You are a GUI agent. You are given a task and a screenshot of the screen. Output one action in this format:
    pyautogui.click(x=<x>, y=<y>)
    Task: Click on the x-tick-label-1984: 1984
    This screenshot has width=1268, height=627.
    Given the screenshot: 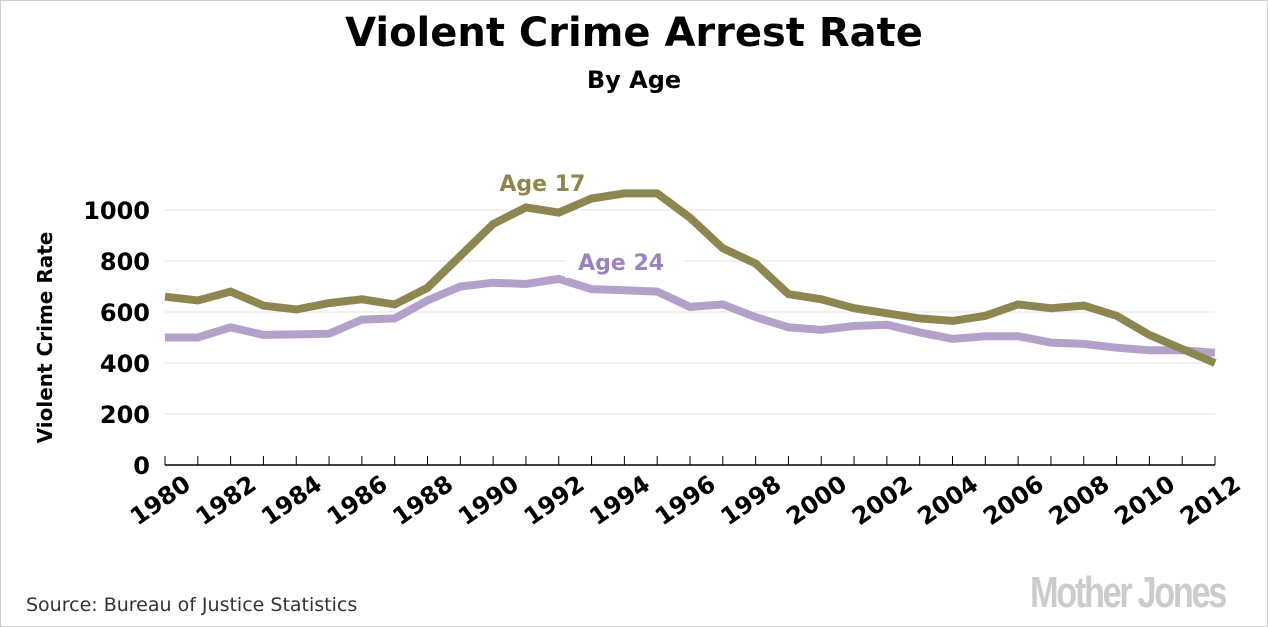 What is the action you would take?
    pyautogui.click(x=291, y=500)
    